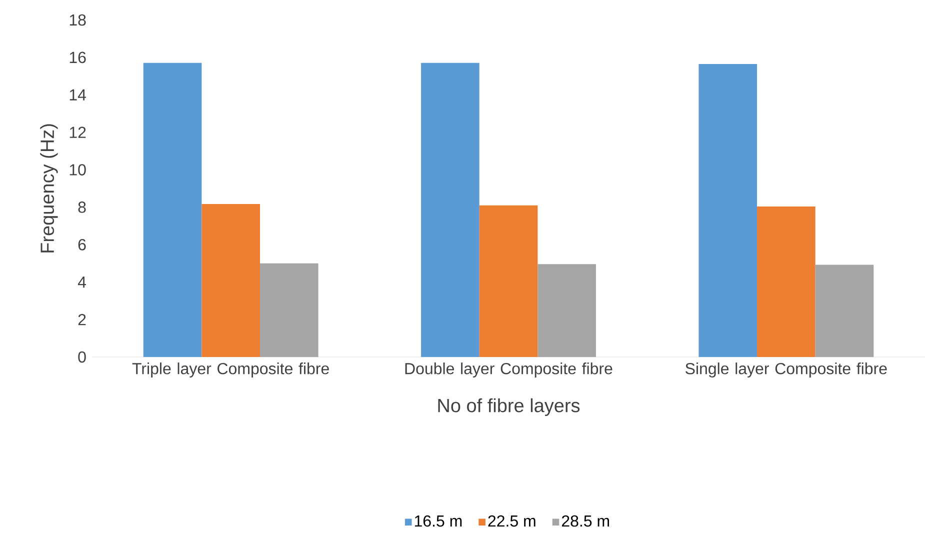  Describe the element at coordinates (49, 188) in the screenshot. I see `y-axis-title: Frequency (Hz)` at that location.